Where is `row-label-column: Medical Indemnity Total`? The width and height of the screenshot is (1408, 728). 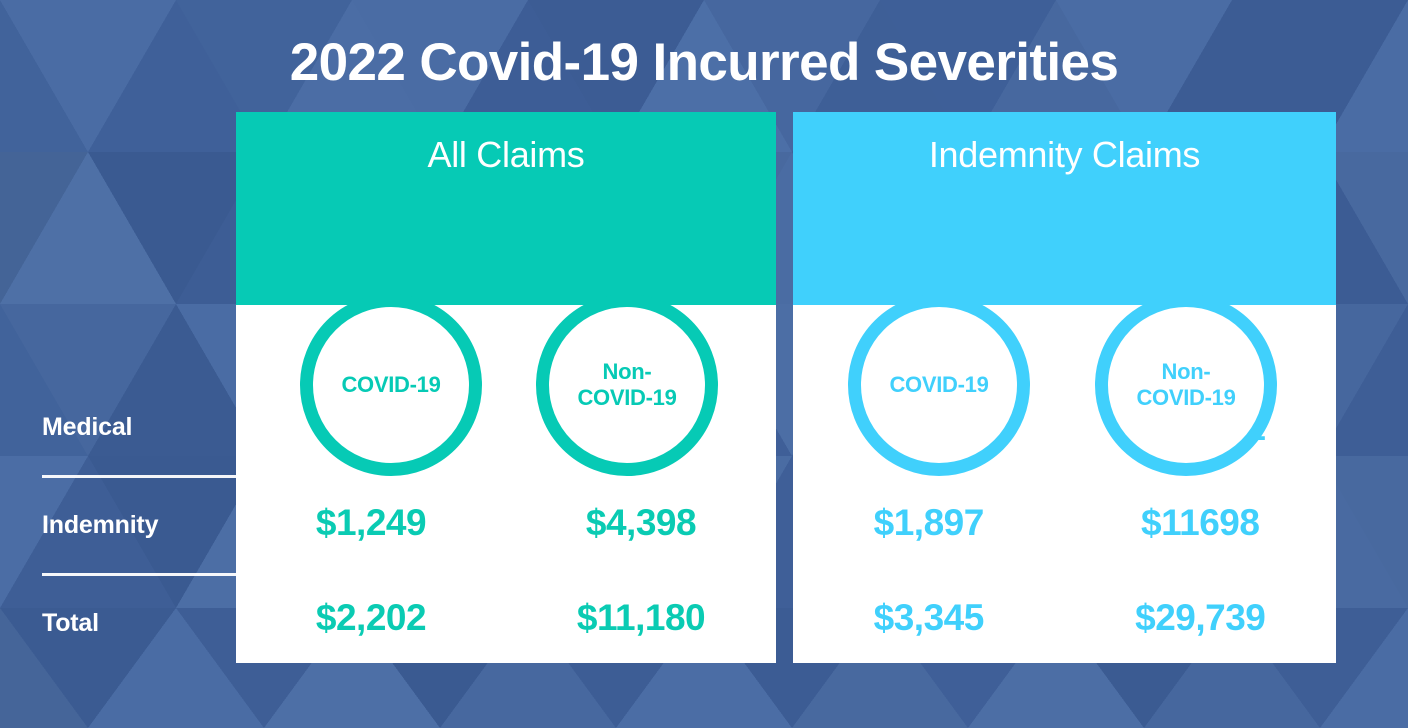
row-label-column: Medical Indemnity Total is located at coordinates (147, 525).